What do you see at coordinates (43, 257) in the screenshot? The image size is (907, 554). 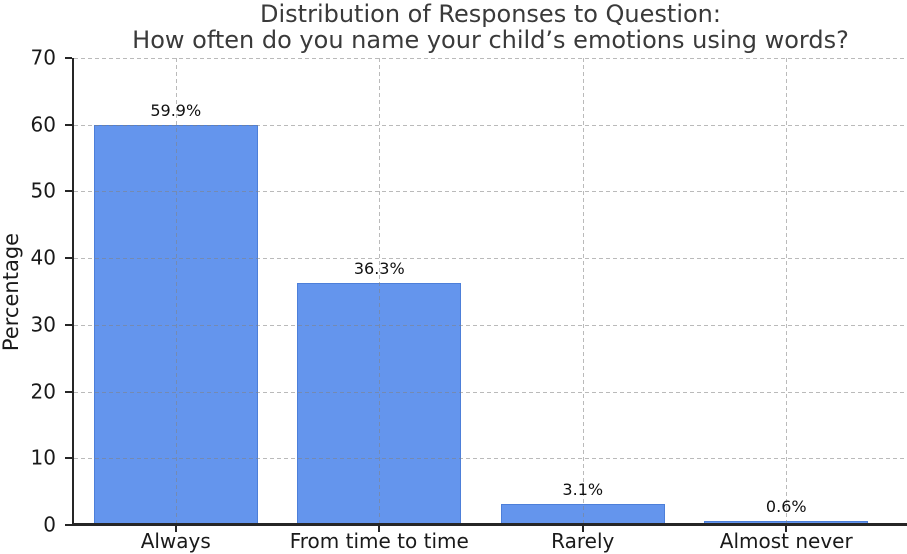 I see `y-tick-label-40: 40` at bounding box center [43, 257].